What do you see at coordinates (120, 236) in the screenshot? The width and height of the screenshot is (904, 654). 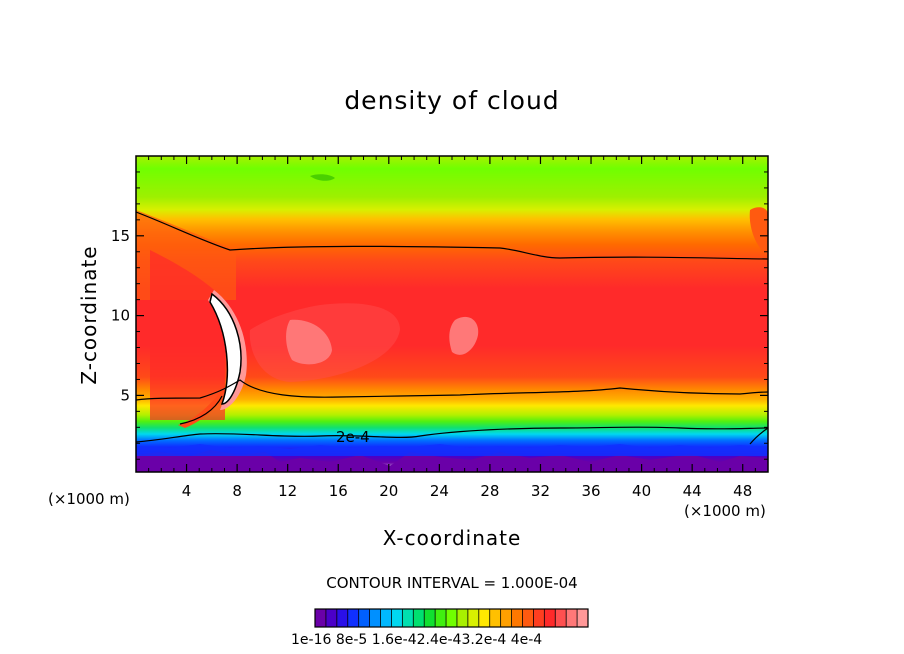 I see `y-tick-label: 15` at bounding box center [120, 236].